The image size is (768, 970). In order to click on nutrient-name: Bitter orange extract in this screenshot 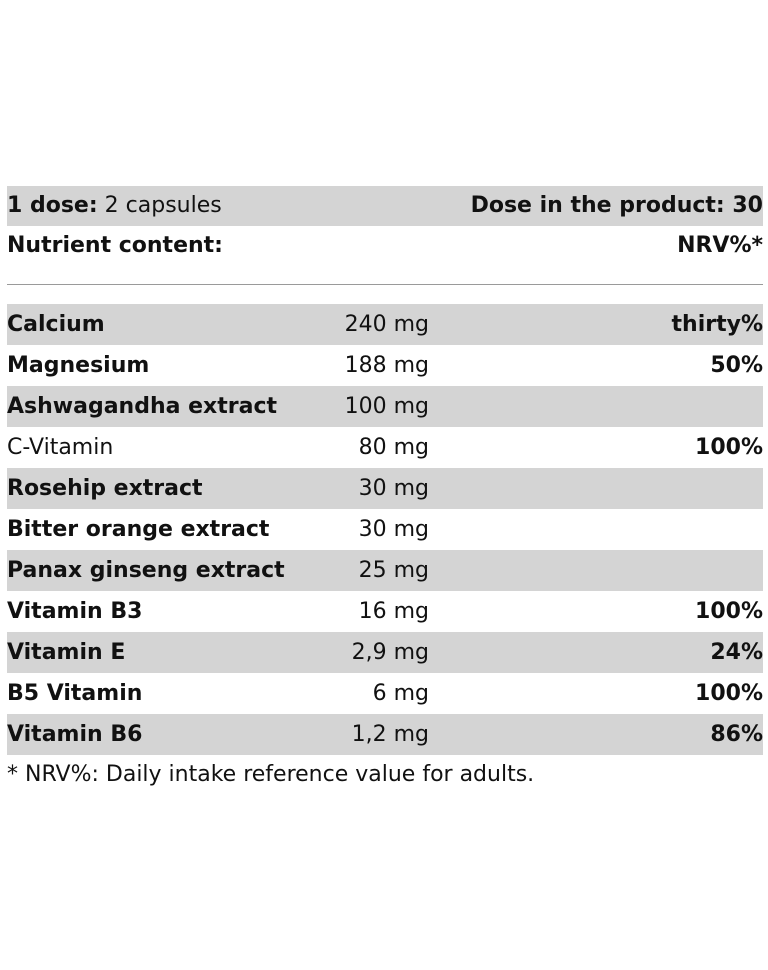, I will do `click(138, 529)`.